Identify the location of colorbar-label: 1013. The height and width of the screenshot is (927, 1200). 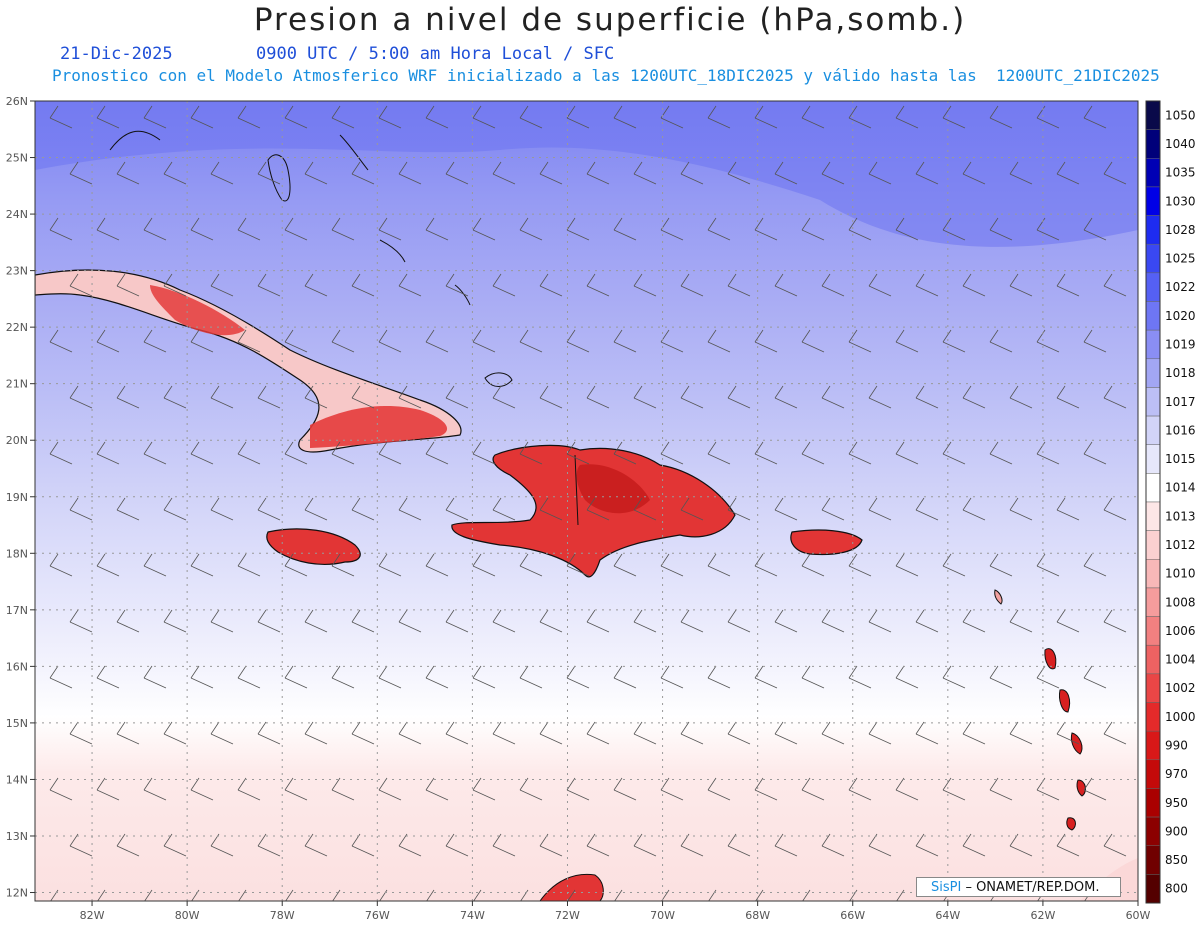
(1180, 516).